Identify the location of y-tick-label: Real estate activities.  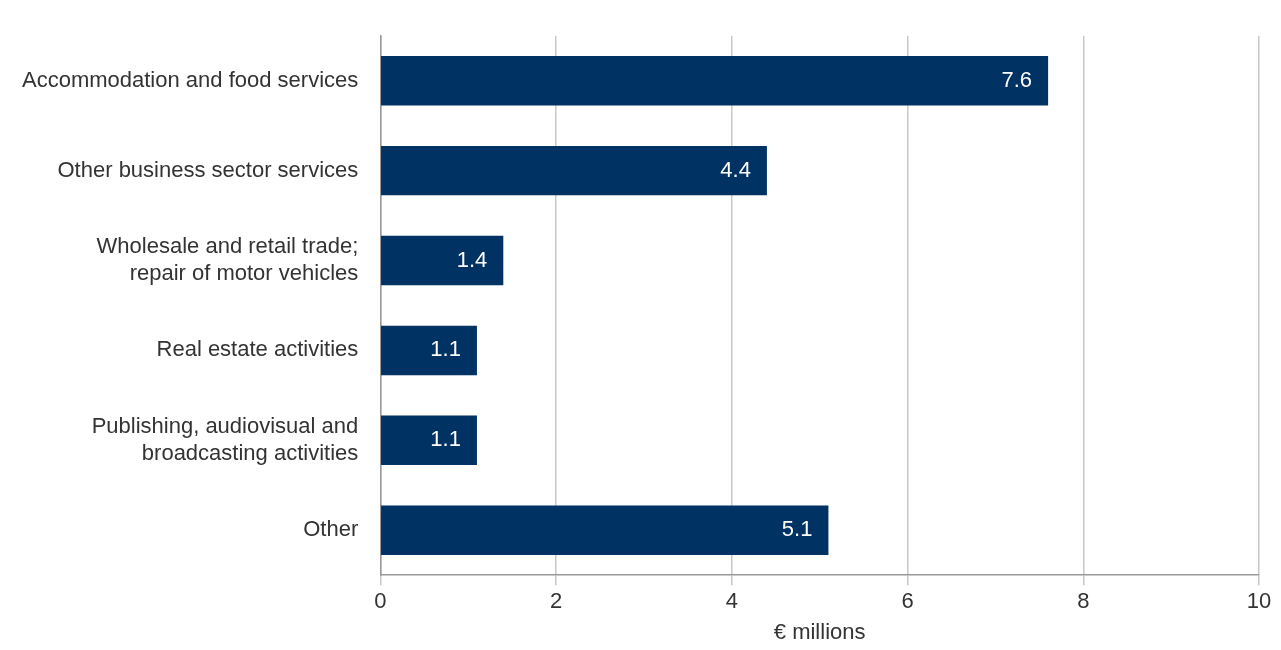
(257, 349).